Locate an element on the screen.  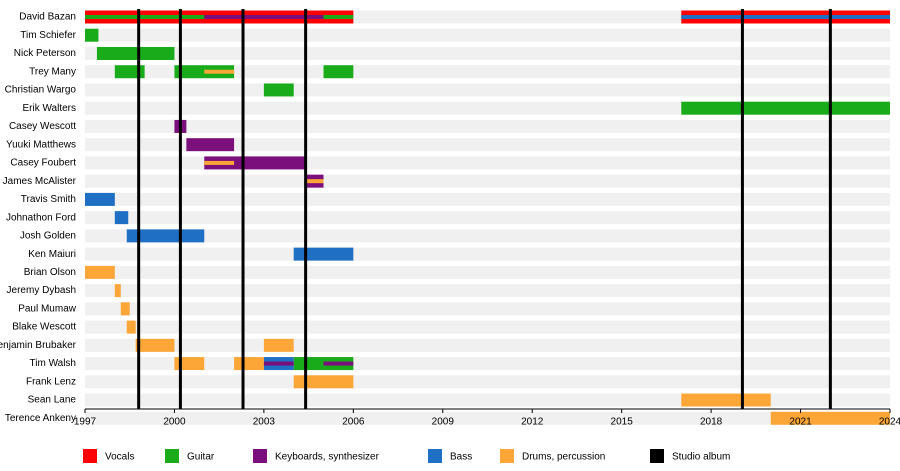
member-label: Blake Wescott is located at coordinates (44, 327).